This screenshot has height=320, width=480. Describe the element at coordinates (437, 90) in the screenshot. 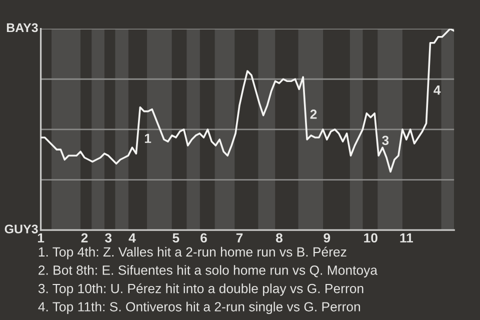

I see `annotation: 4` at that location.